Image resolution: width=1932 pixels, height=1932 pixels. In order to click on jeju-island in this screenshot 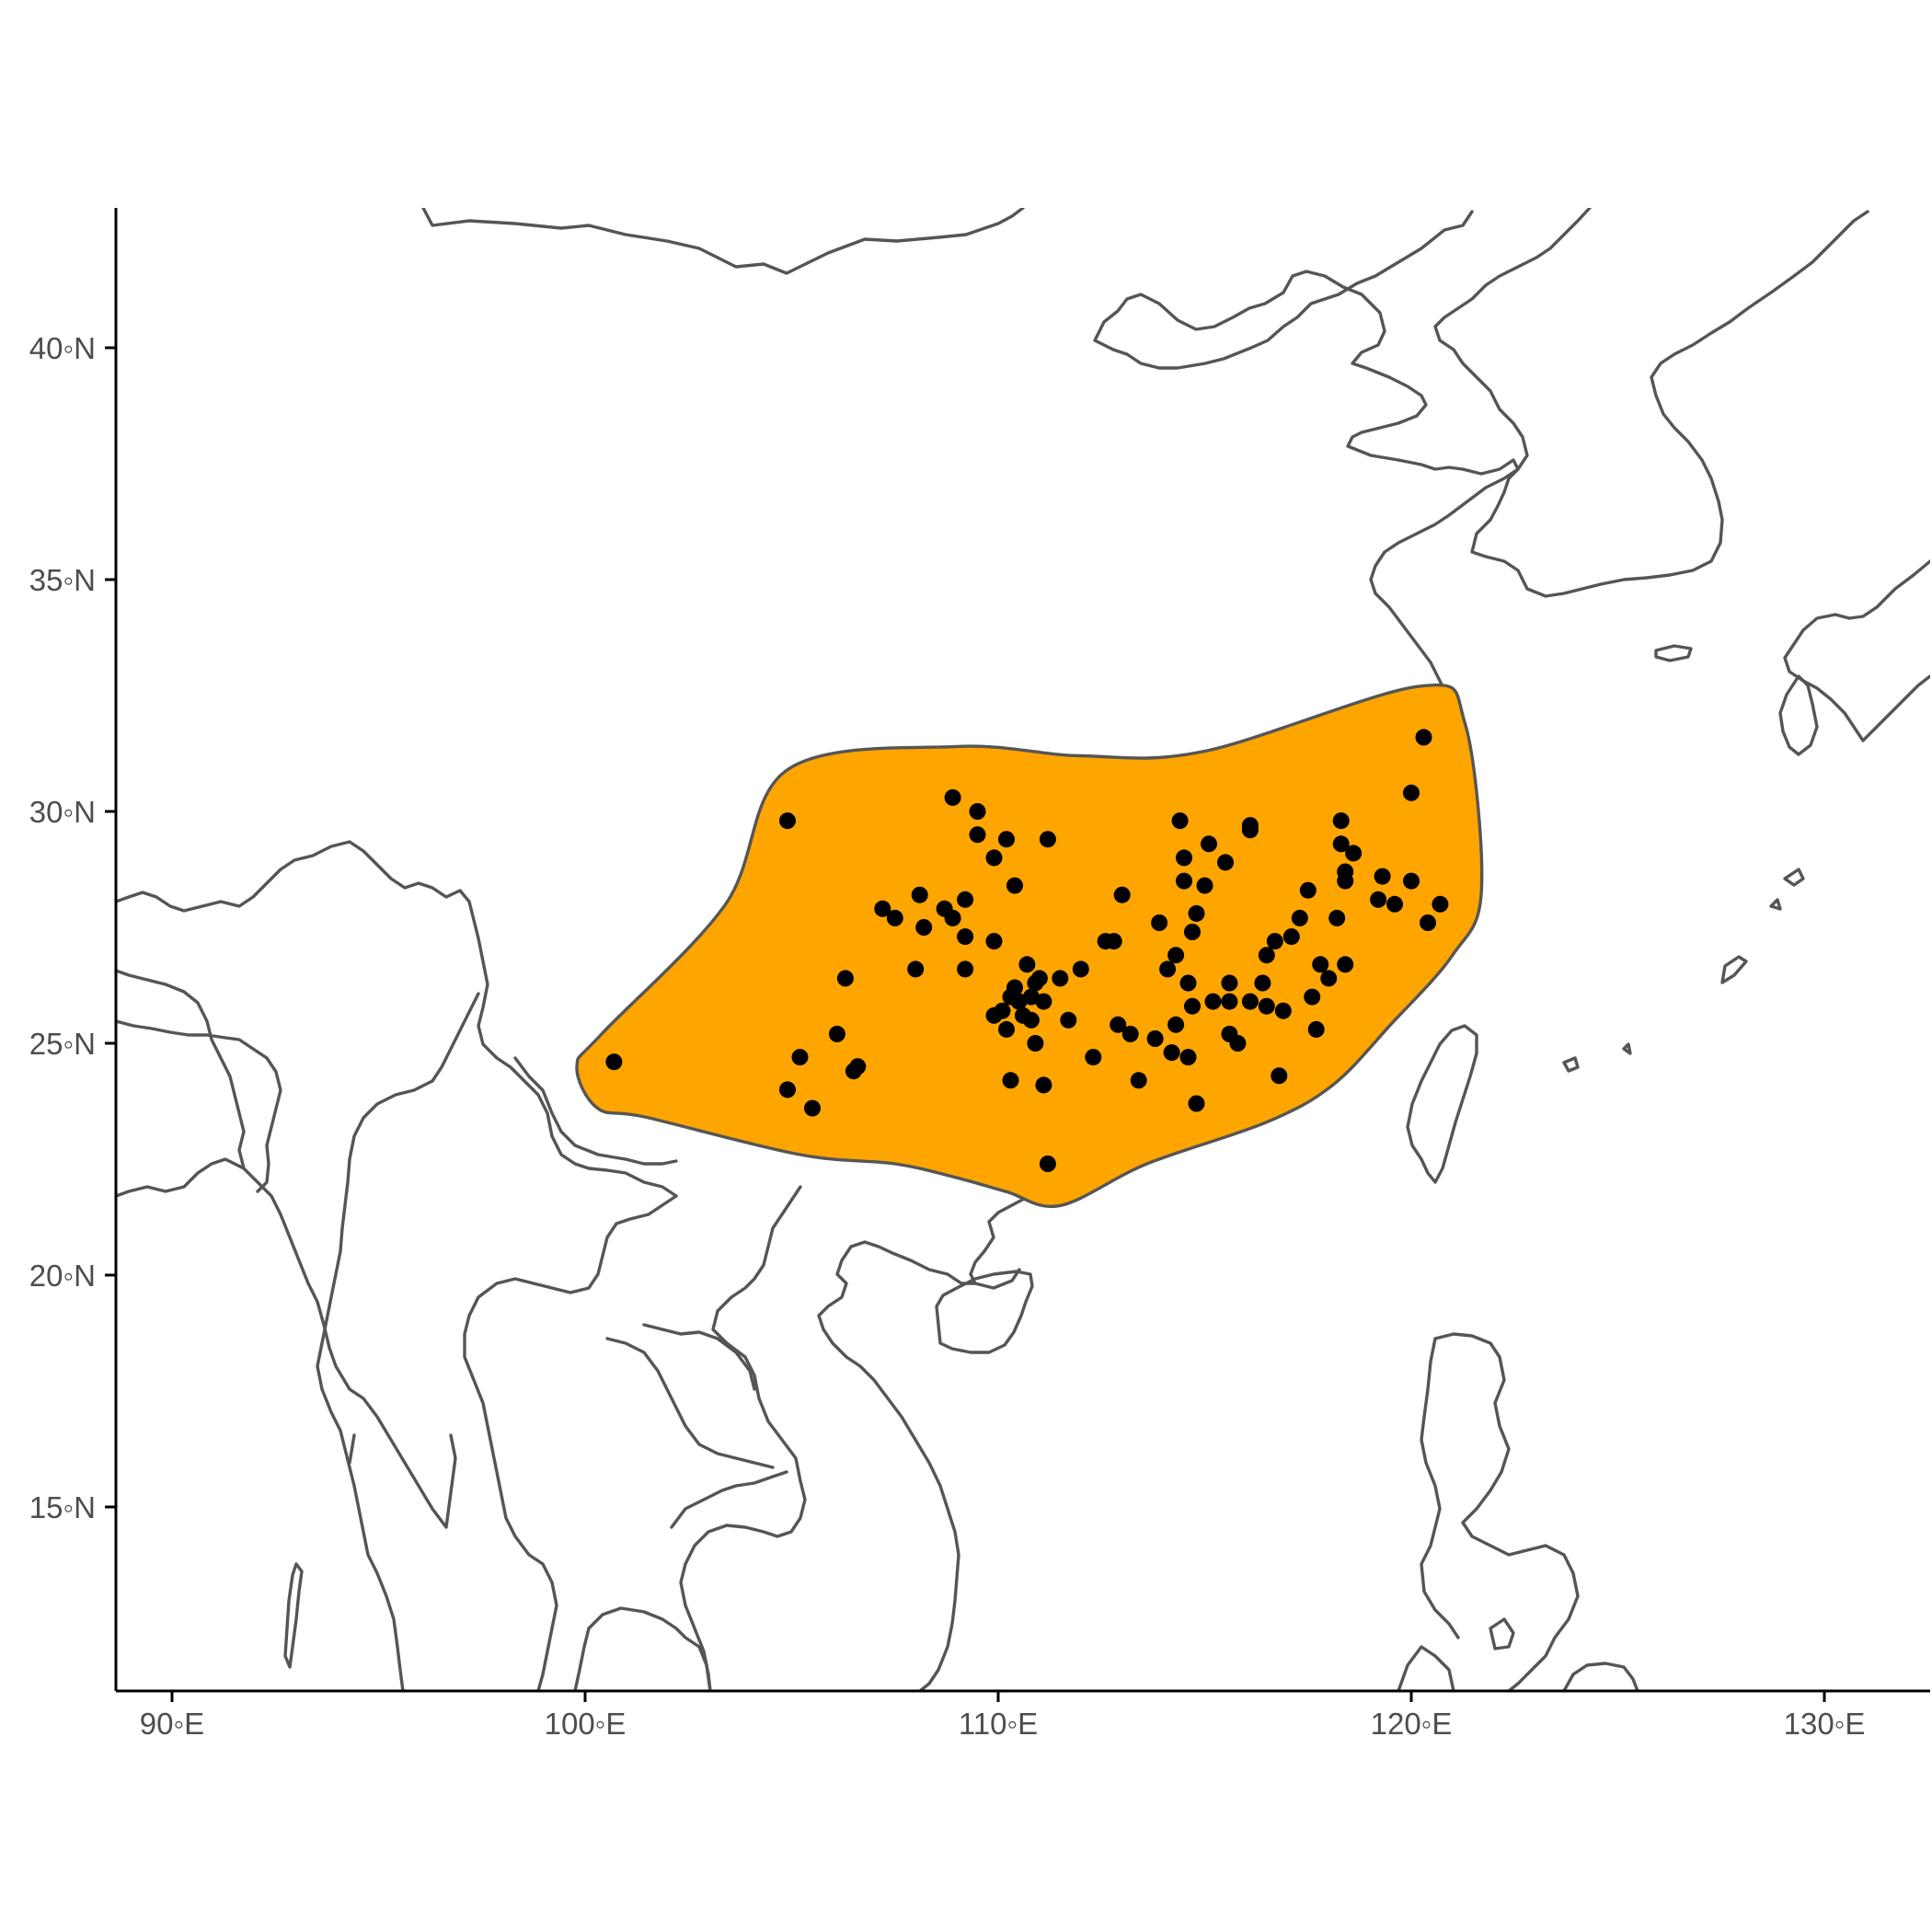, I will do `click(1673, 653)`.